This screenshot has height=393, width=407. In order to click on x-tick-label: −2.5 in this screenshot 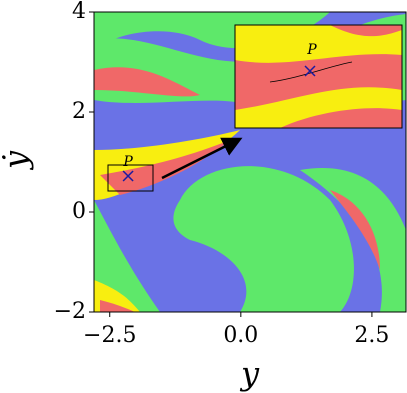, I will do `click(109, 335)`.